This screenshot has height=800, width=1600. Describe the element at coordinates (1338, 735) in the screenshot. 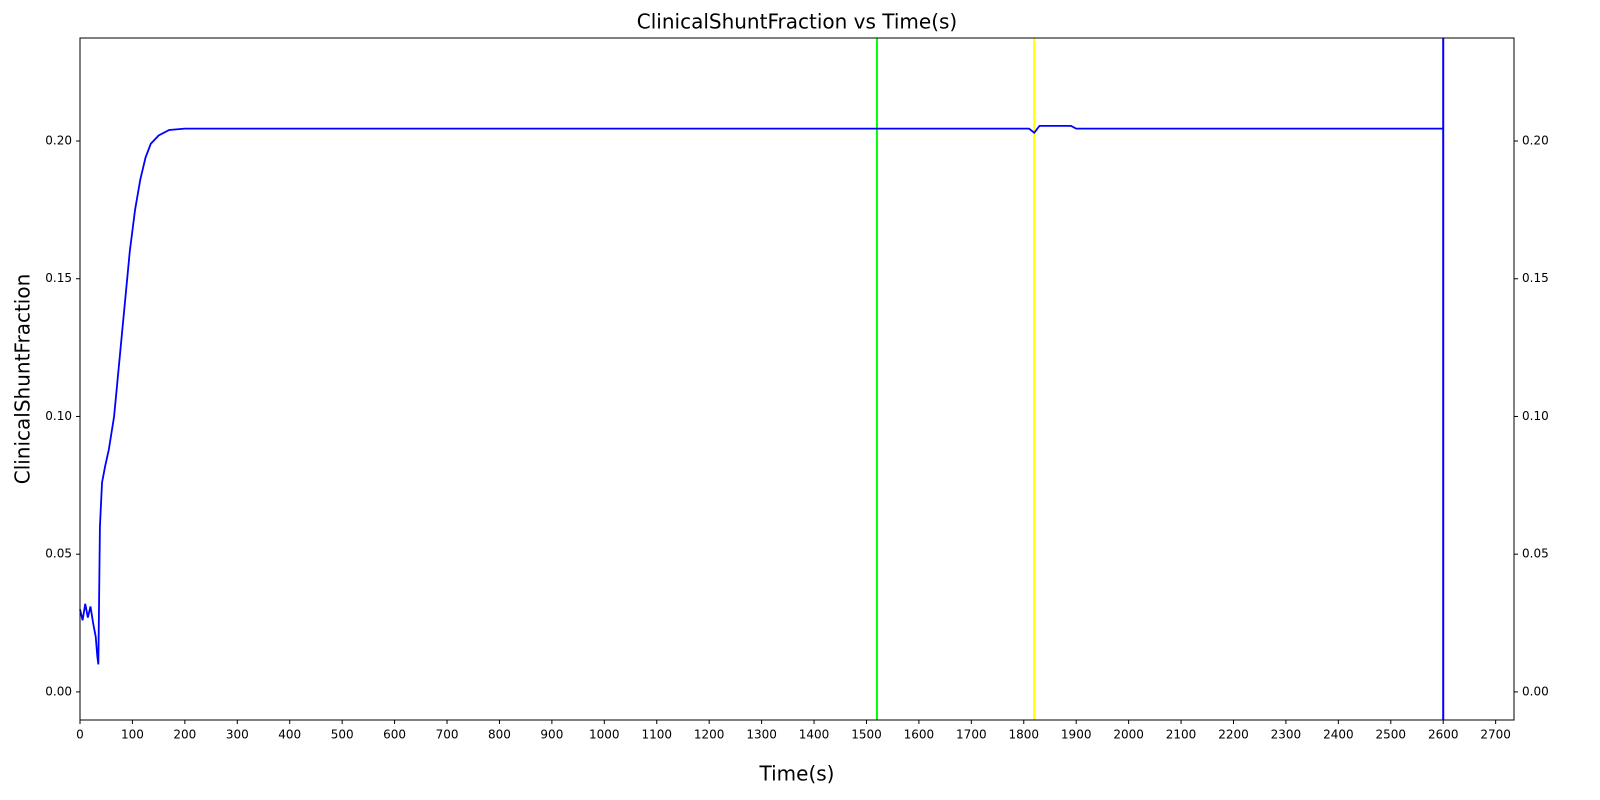

I see `x-tick-label: 2400` at that location.